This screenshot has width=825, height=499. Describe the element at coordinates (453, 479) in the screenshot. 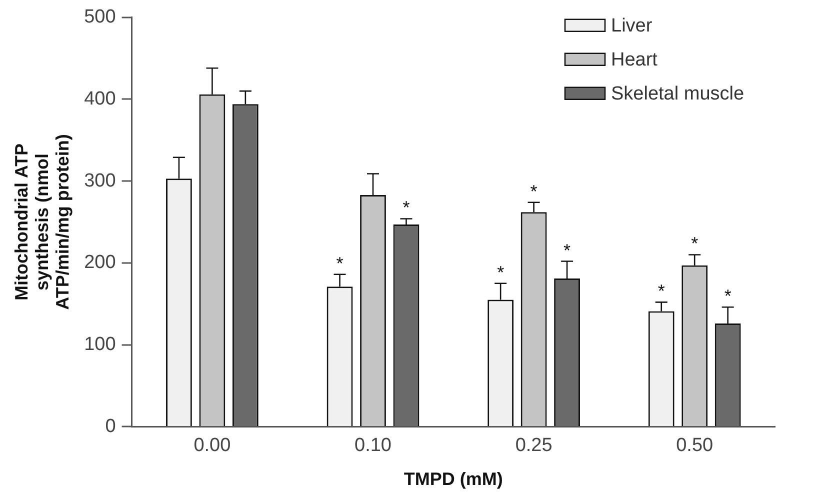

I see `x-axis-title: TMPD (mM)` at that location.